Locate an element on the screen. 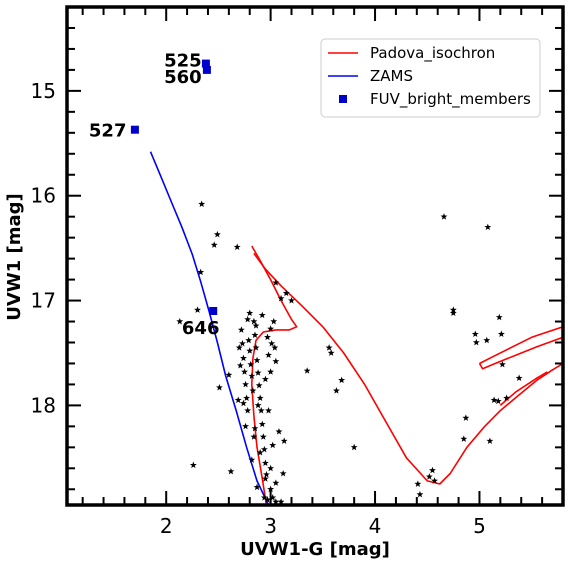 The width and height of the screenshot is (568, 566). x-tick-label-4: 4 is located at coordinates (375, 526).